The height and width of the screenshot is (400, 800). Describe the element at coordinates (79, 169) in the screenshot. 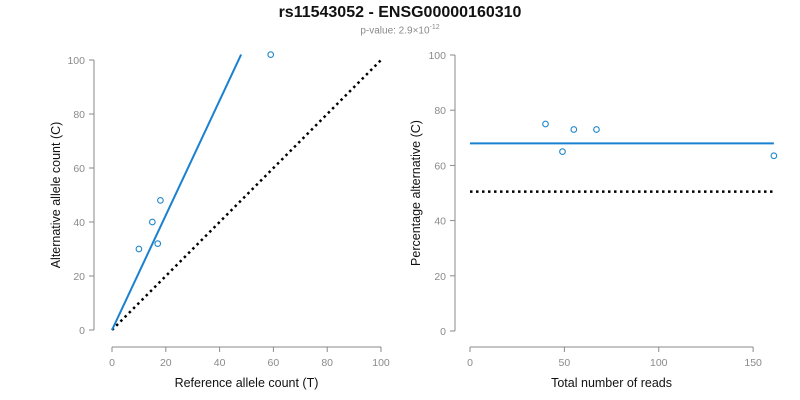

I see `allele-counts-y-tick-label: 60` at that location.